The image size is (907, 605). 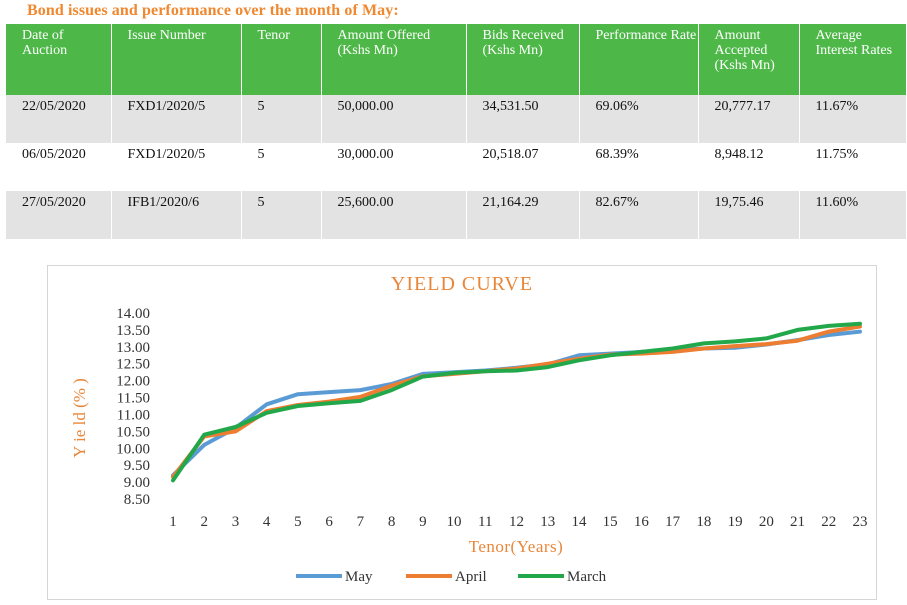 What do you see at coordinates (516, 546) in the screenshot?
I see `x-axis-label: Tenor(Years)` at bounding box center [516, 546].